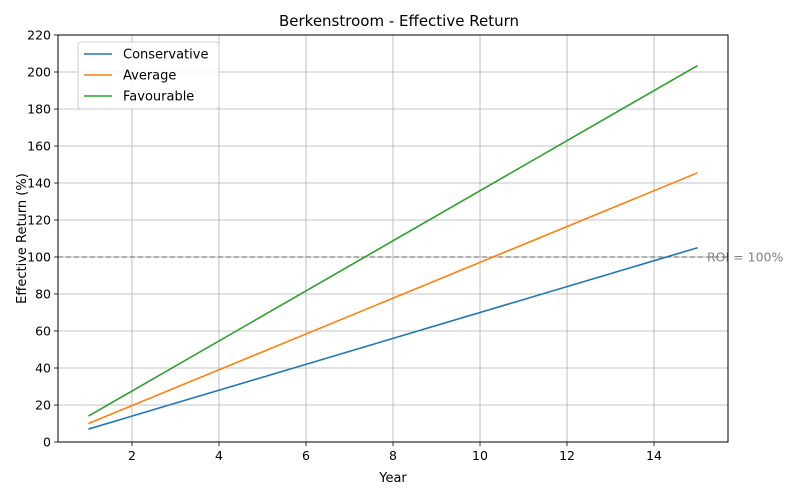  Describe the element at coordinates (43, 331) in the screenshot. I see `y-tick-label: 60` at that location.